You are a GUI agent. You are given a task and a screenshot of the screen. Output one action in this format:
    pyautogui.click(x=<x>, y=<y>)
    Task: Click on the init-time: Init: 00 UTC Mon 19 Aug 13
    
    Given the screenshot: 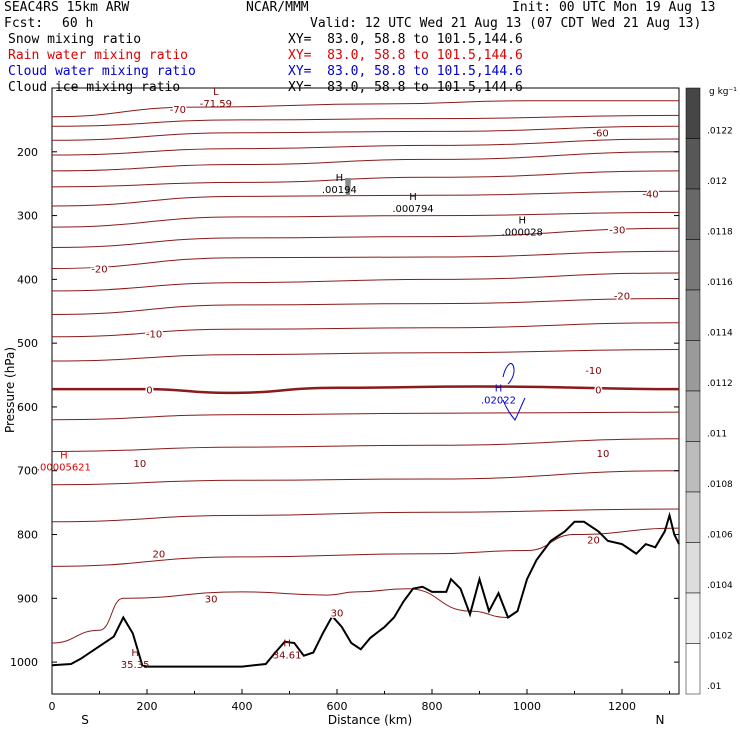 What is the action you would take?
    pyautogui.click(x=614, y=7)
    